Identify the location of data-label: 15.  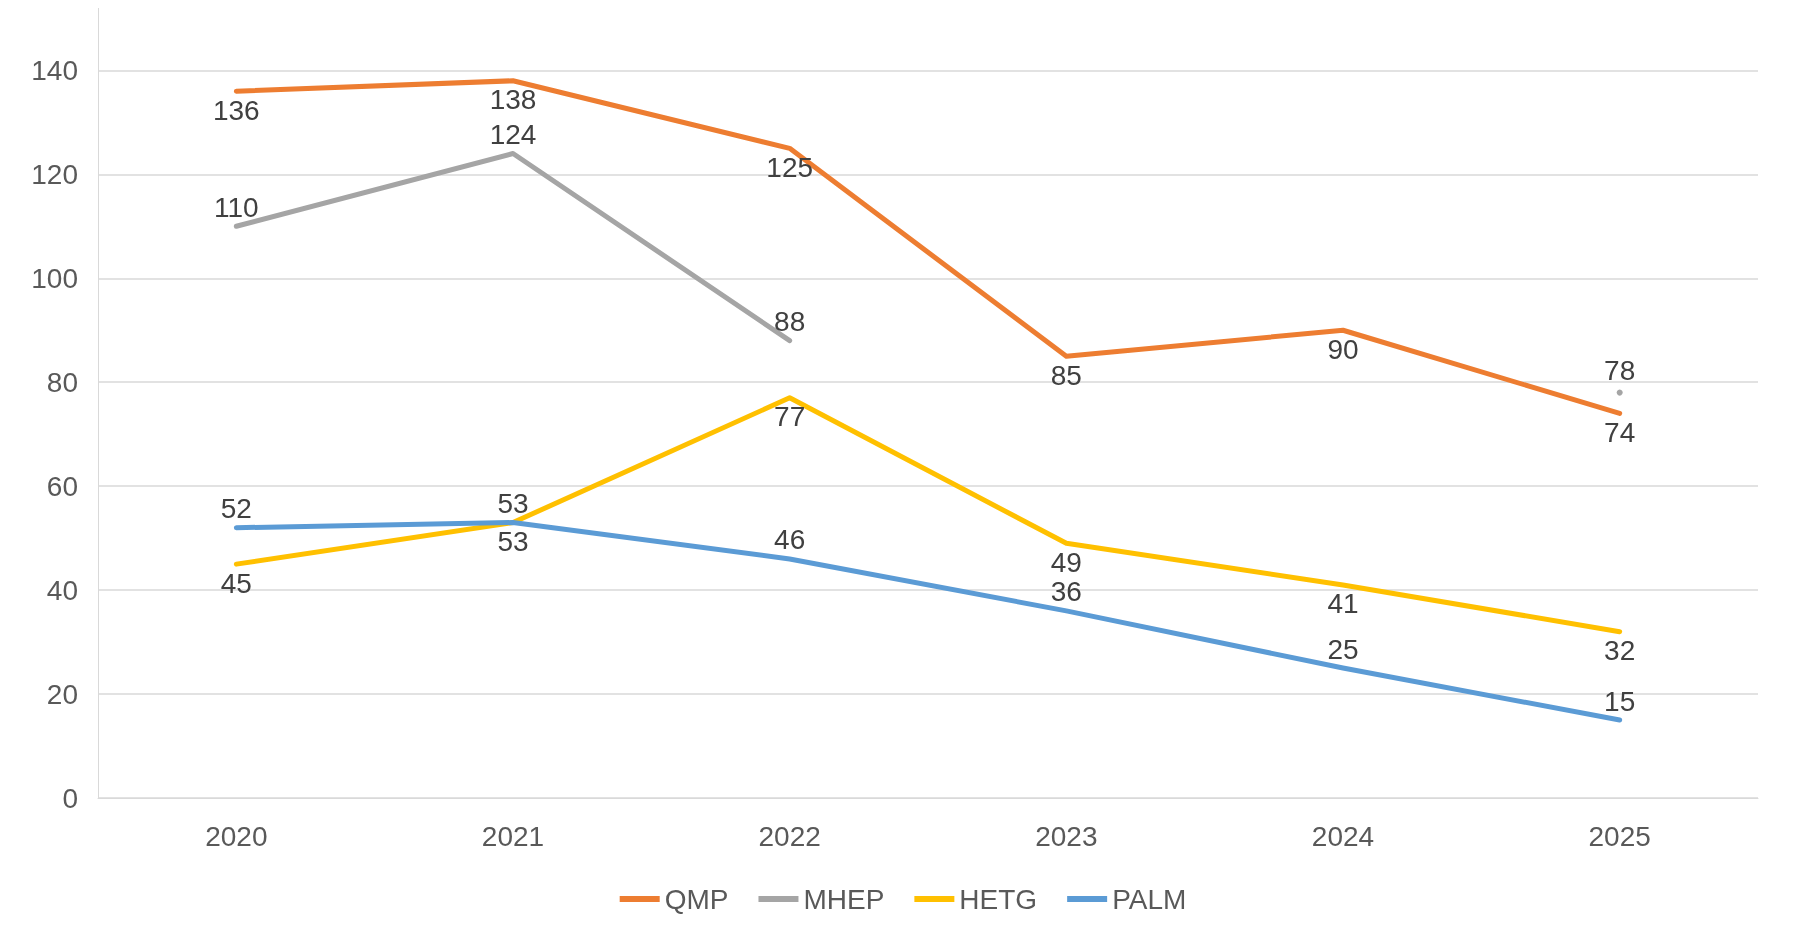
(1620, 701).